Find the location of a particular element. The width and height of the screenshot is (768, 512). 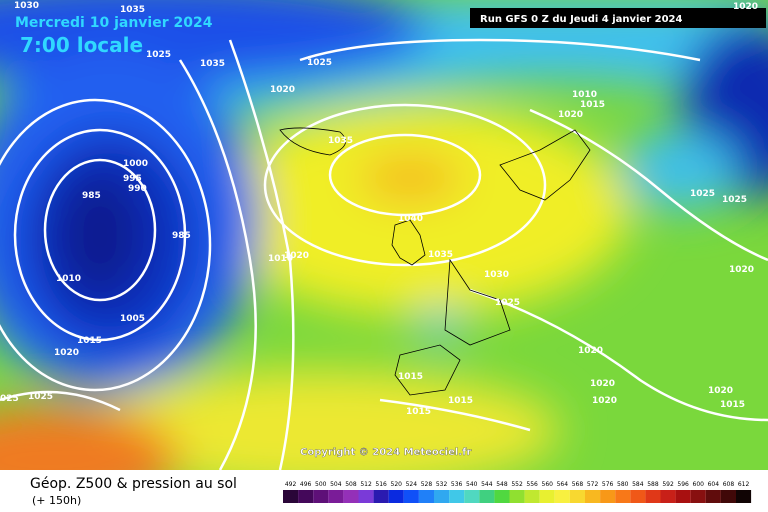

isobar-label: 1005 is located at coordinates (132, 319).